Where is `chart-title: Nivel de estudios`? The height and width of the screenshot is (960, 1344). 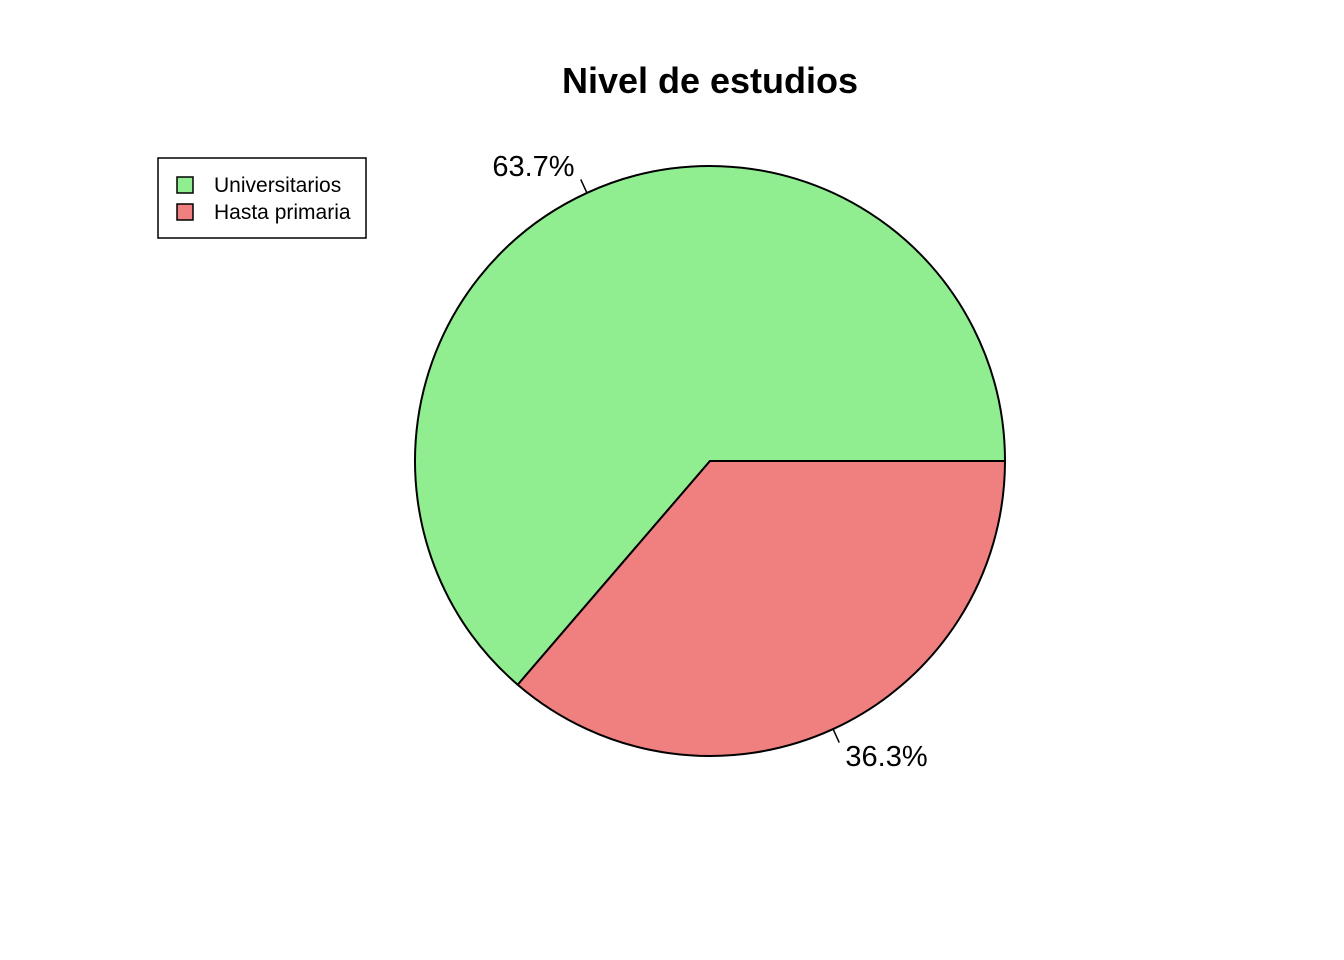
chart-title: Nivel de estudios is located at coordinates (710, 80).